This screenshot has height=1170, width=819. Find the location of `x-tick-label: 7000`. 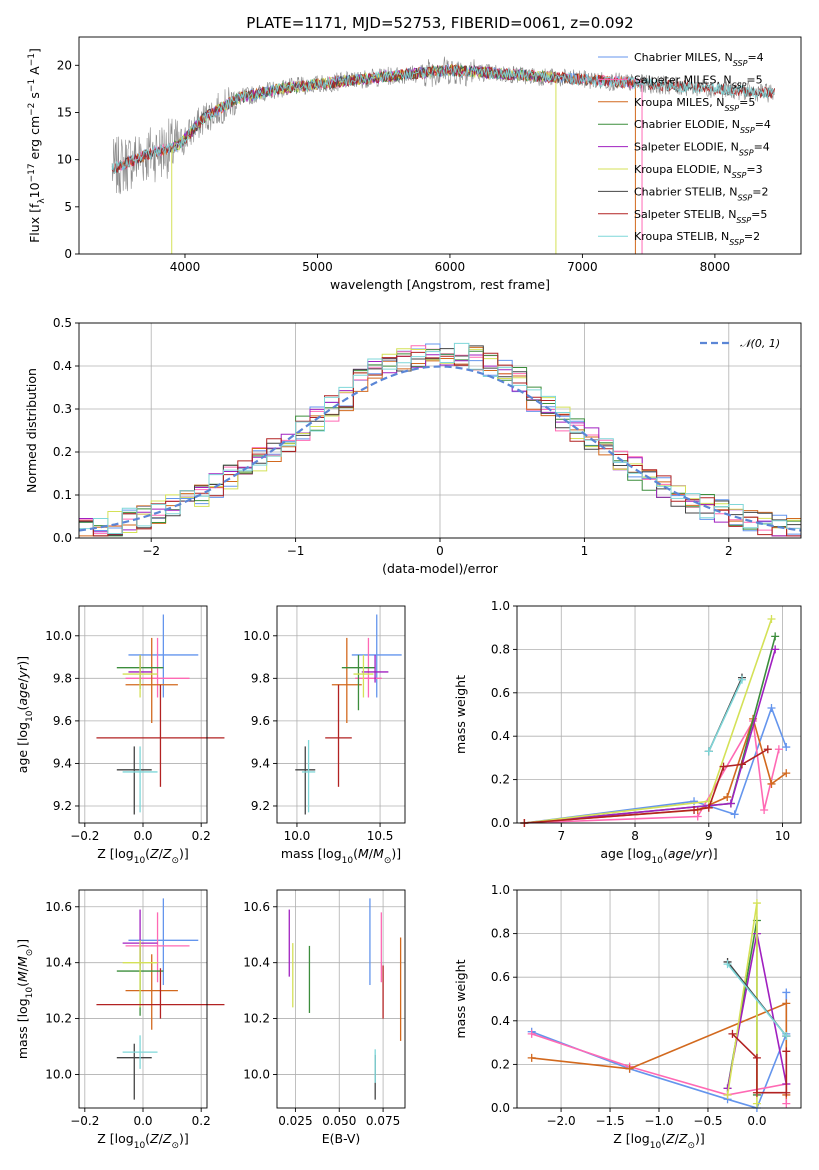

x-tick-label: 7000 is located at coordinates (582, 267).